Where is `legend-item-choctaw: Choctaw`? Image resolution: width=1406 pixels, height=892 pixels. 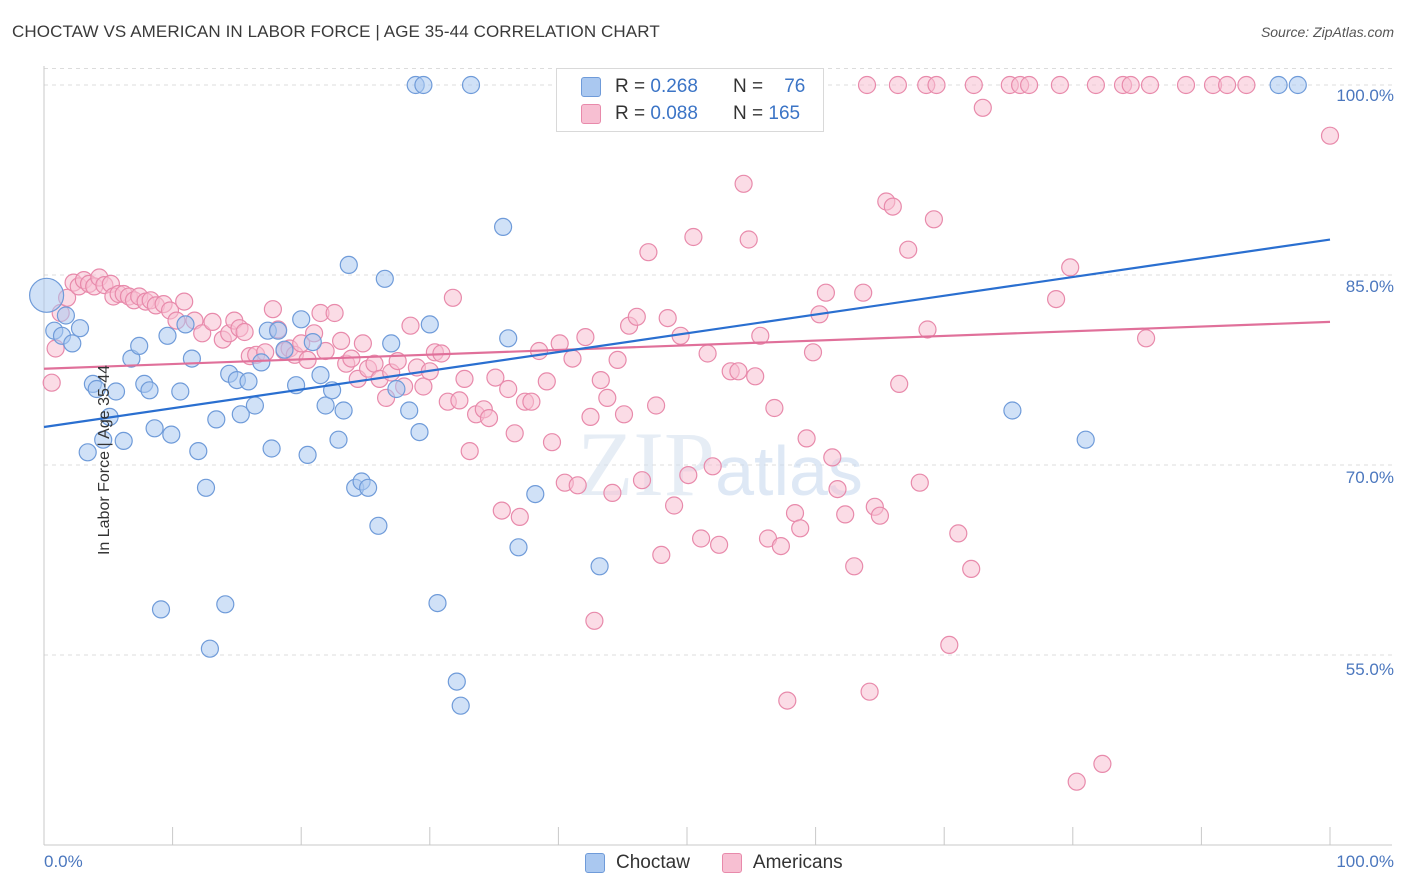 legend-item-choctaw: Choctaw is located at coordinates (637, 863).